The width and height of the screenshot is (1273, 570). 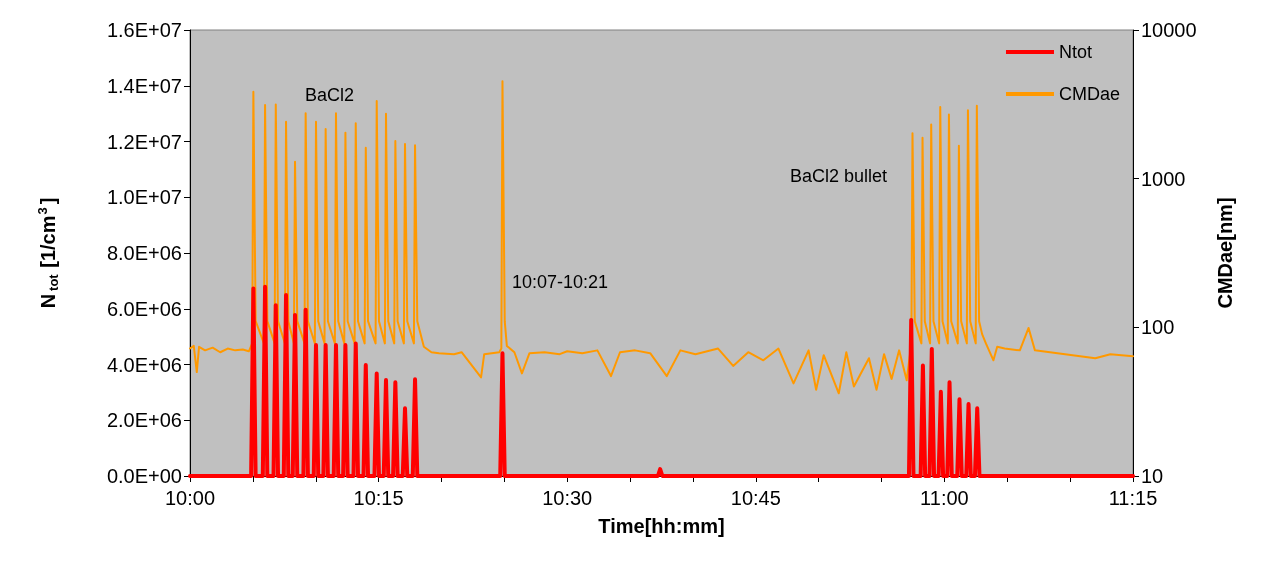 What do you see at coordinates (839, 176) in the screenshot?
I see `annotation: BaCl2 bullet` at bounding box center [839, 176].